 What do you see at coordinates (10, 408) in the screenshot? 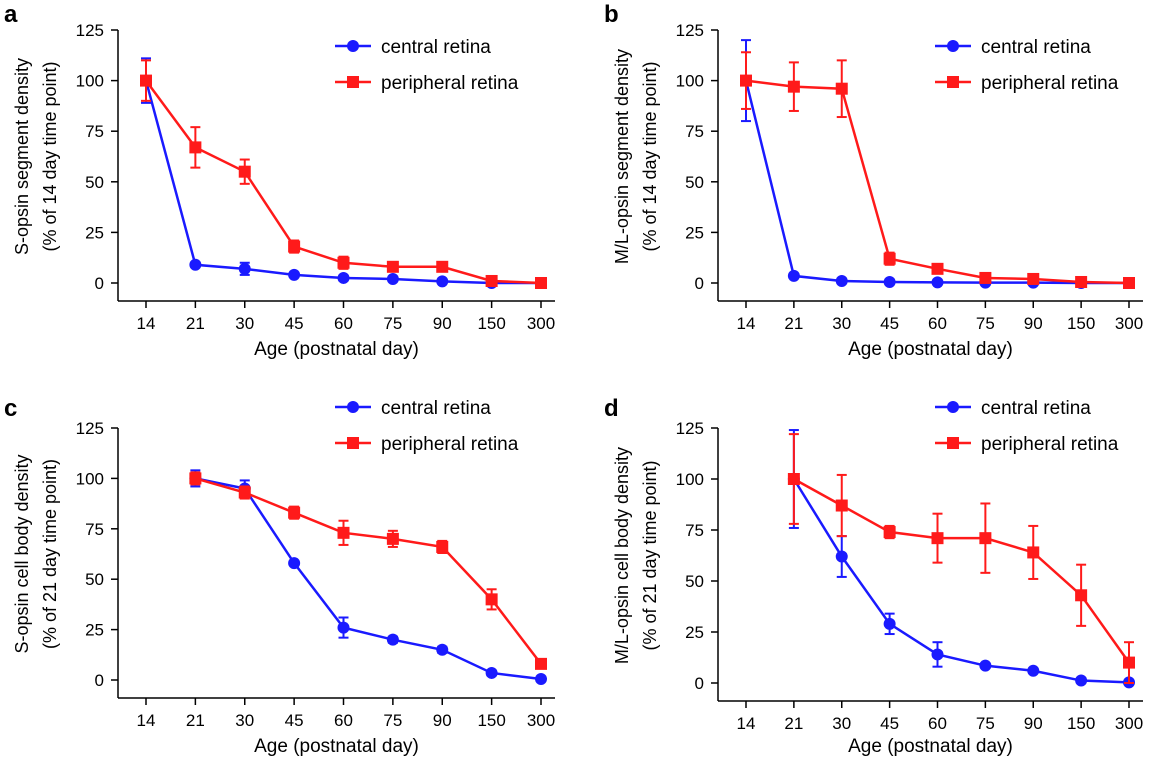
I see `panel-letter: c` at bounding box center [10, 408].